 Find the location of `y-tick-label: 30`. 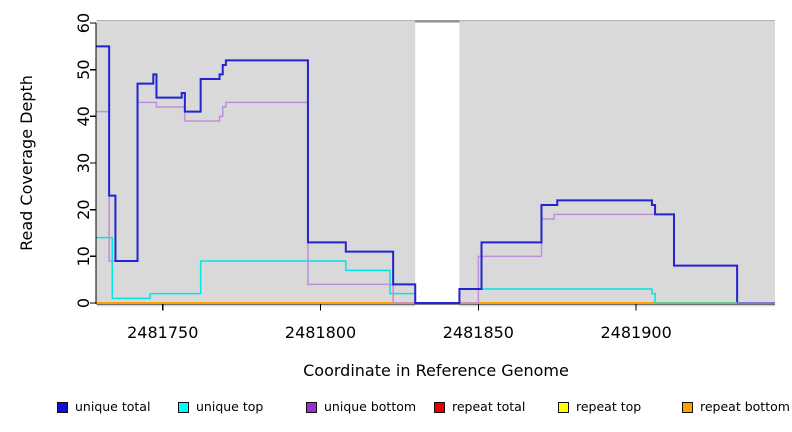

y-tick-label: 30 is located at coordinates (83, 163).